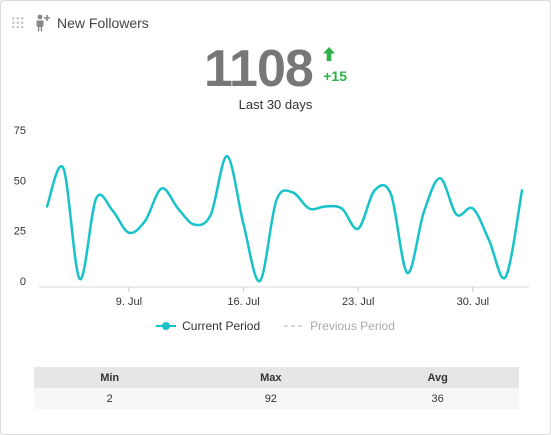 This screenshot has width=551, height=435. Describe the element at coordinates (110, 377) in the screenshot. I see `stats-header-min: Min` at that location.